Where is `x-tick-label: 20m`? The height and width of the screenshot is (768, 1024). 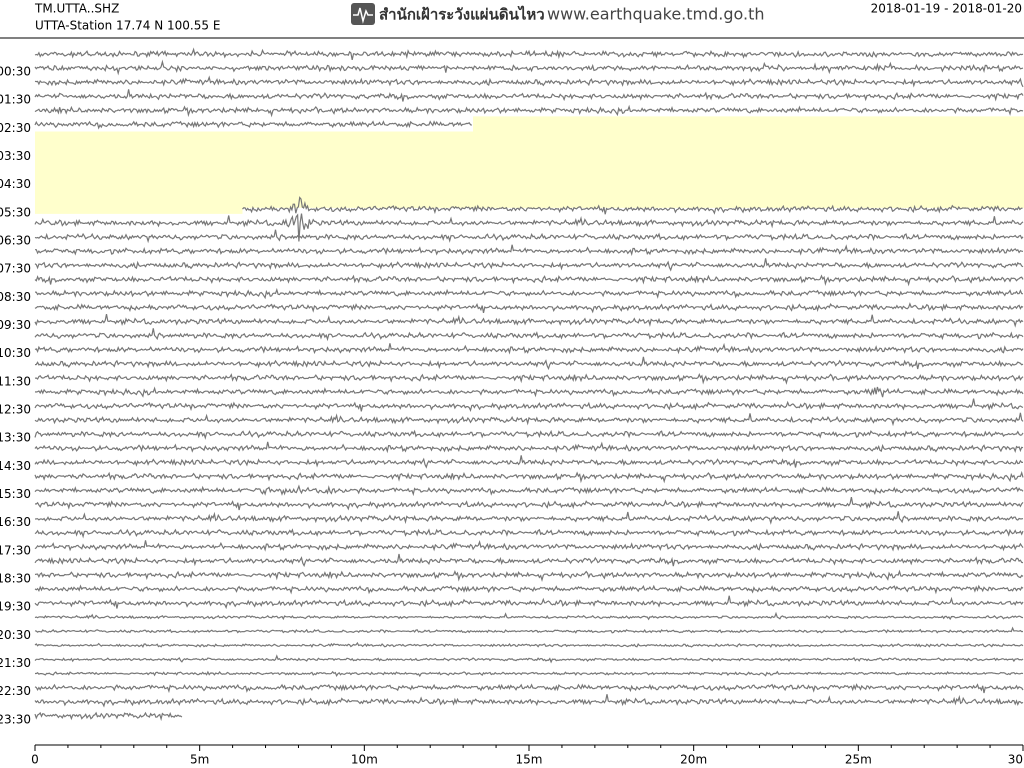
x-tick-label: 20m is located at coordinates (693, 760).